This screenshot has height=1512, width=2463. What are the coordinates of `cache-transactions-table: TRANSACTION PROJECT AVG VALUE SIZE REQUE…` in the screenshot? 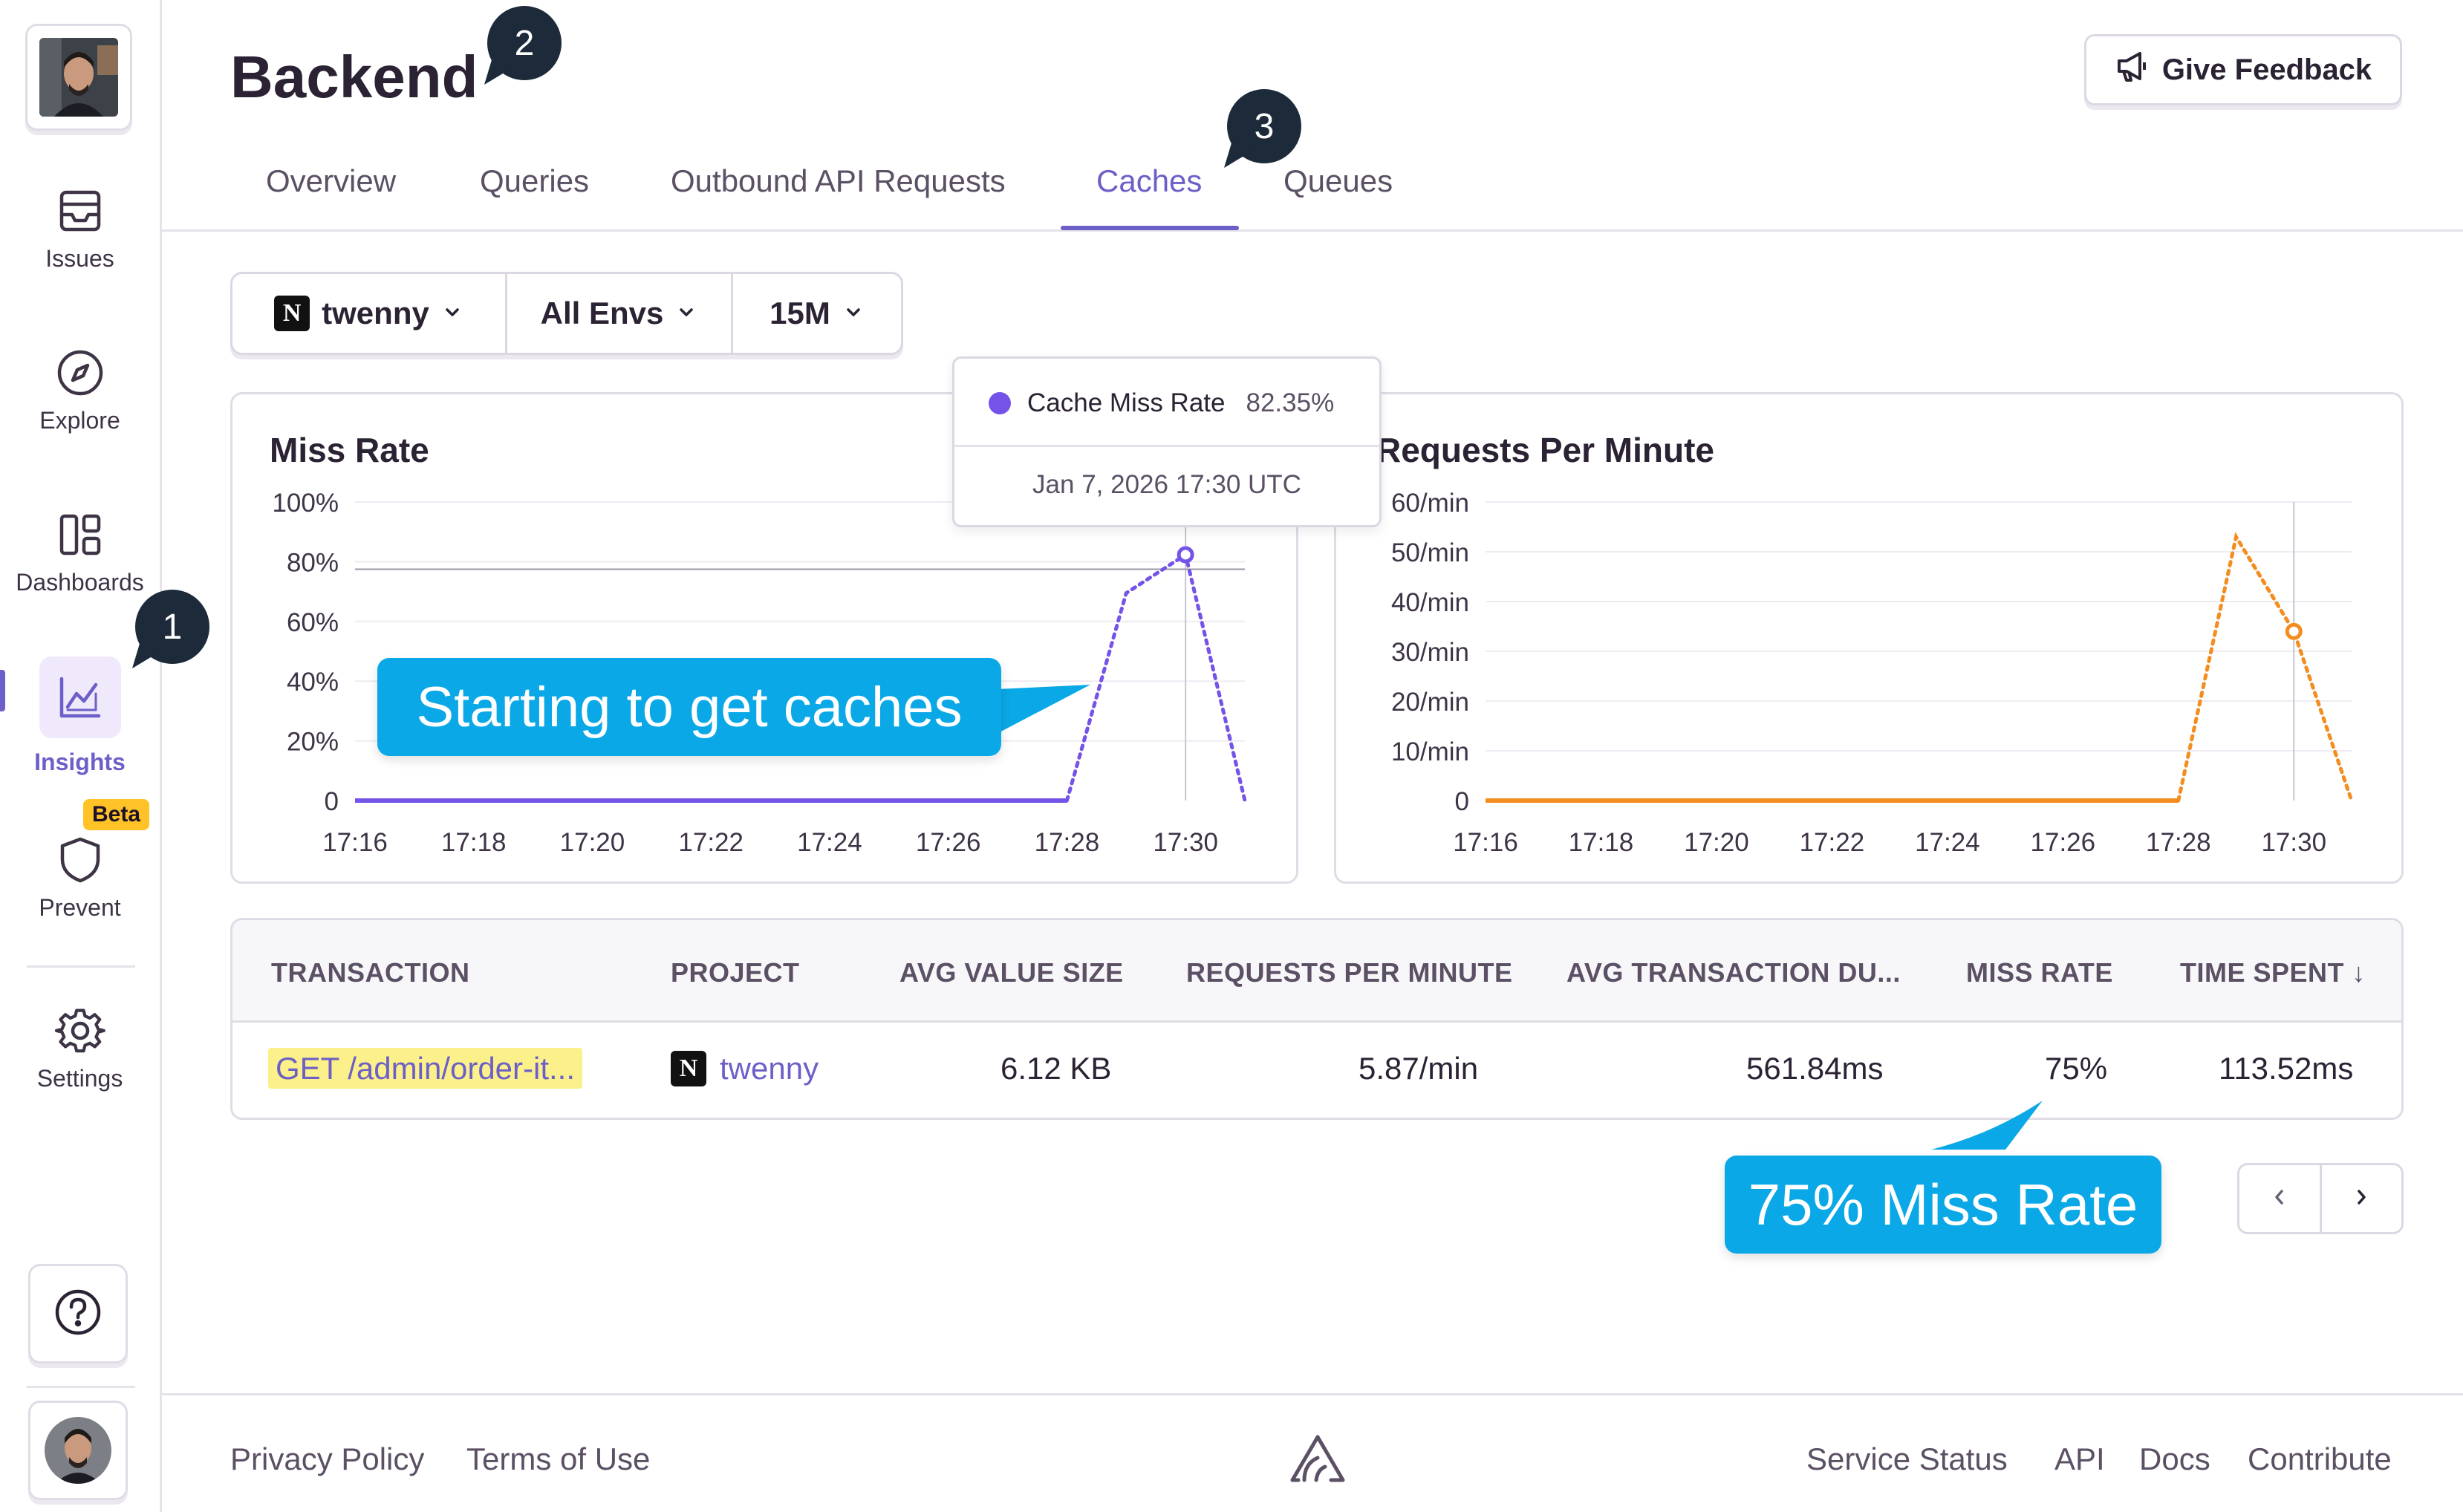 It's located at (1317, 1019).